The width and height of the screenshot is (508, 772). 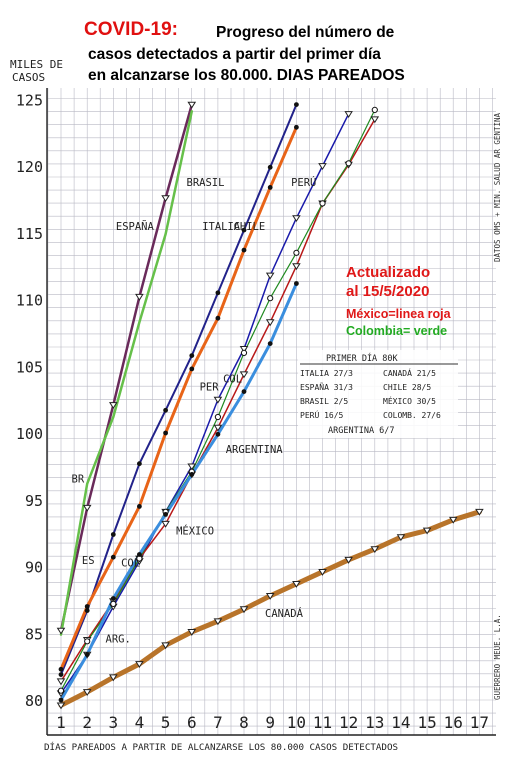 I want to click on author-signature: GUERRERO MEUE. L.A., so click(x=497, y=657).